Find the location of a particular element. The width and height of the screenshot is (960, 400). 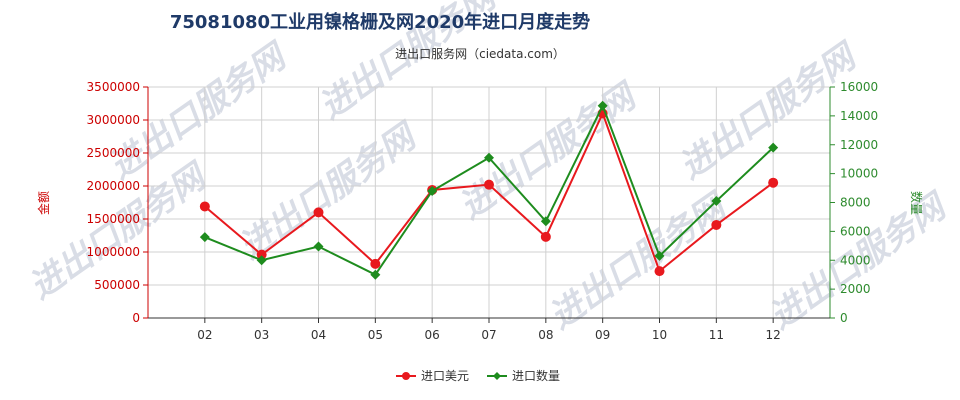

x-tick-label: 05 is located at coordinates (375, 335).